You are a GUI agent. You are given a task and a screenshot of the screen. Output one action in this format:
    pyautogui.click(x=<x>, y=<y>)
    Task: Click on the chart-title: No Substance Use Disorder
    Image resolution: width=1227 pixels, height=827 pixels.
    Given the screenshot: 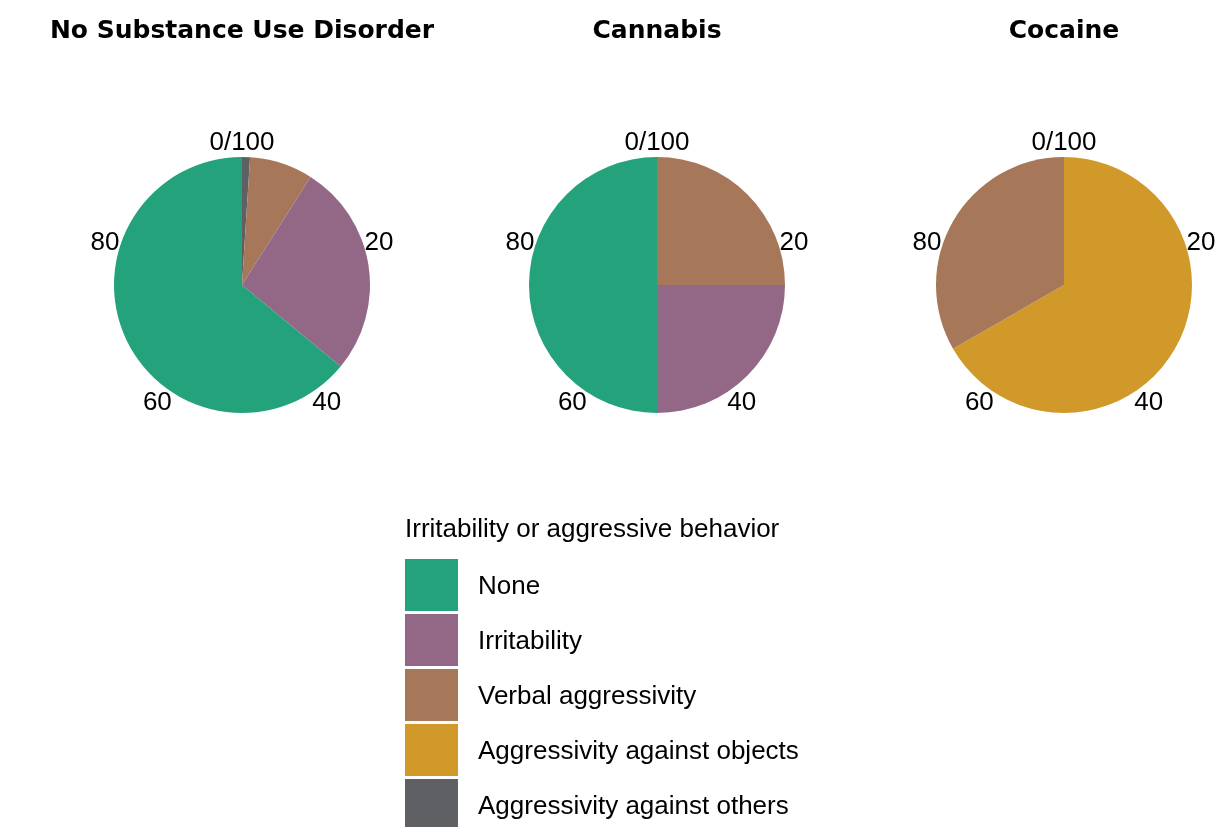 What is the action you would take?
    pyautogui.click(x=242, y=29)
    